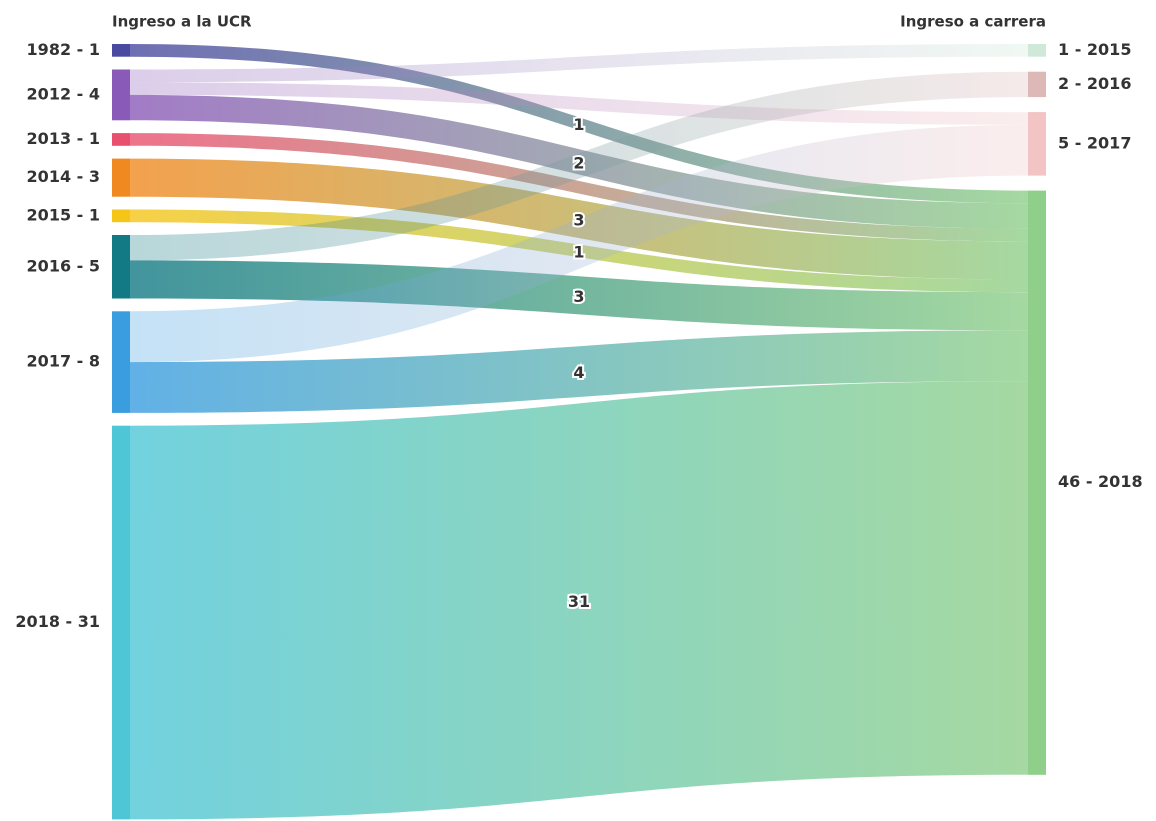 The image size is (1156, 821). I want to click on target-label: 1 - 2015, so click(1094, 49).